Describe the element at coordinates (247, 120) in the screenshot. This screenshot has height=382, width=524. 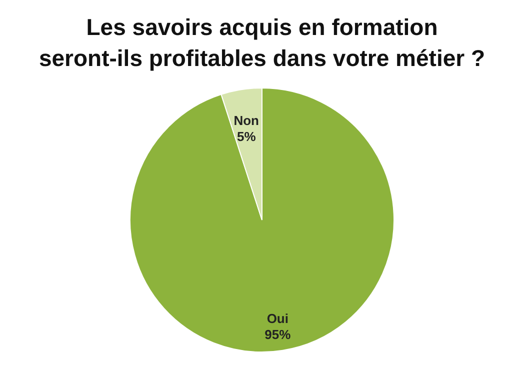
I see `slice-label: Non` at that location.